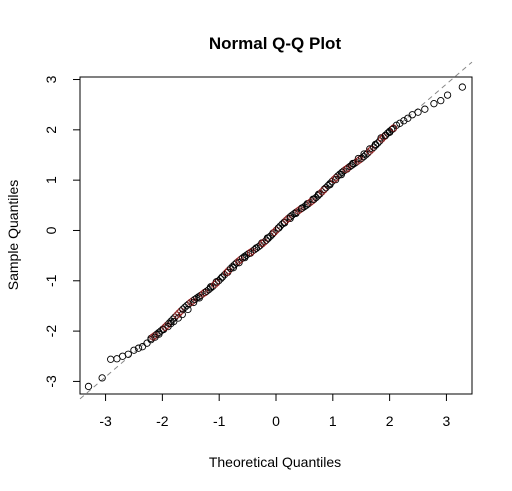 The width and height of the screenshot is (512, 491). Describe the element at coordinates (51, 130) in the screenshot. I see `y-tick-label: 2` at that location.